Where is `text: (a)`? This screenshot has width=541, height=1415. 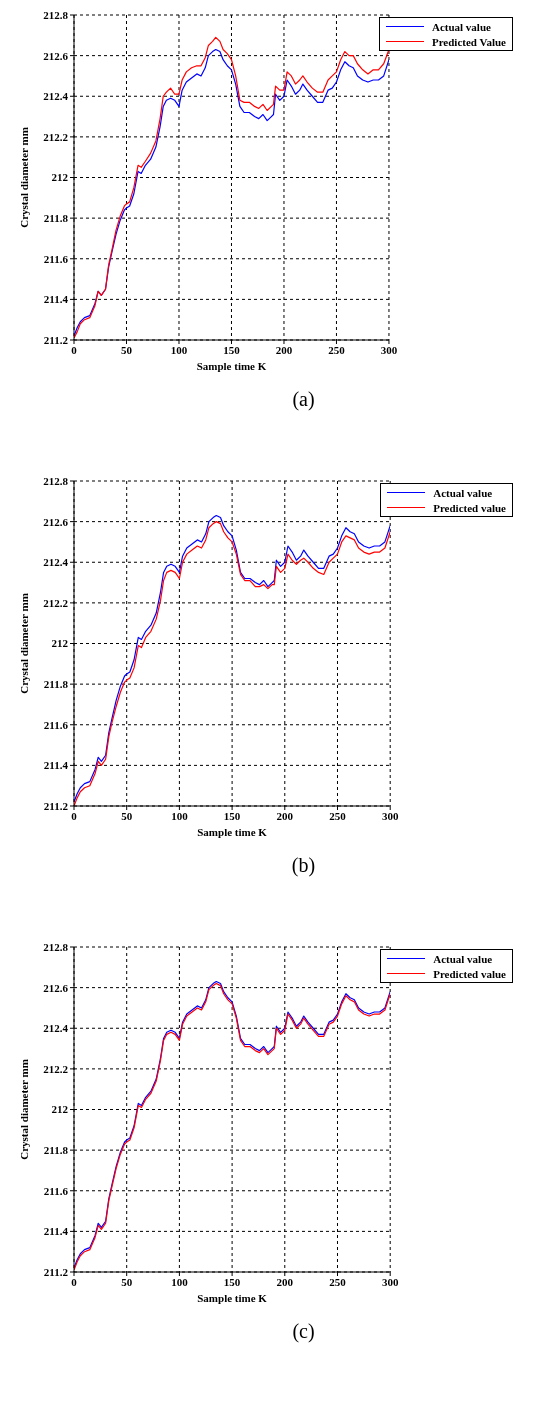
text: (a) is located at coordinates (303, 400).